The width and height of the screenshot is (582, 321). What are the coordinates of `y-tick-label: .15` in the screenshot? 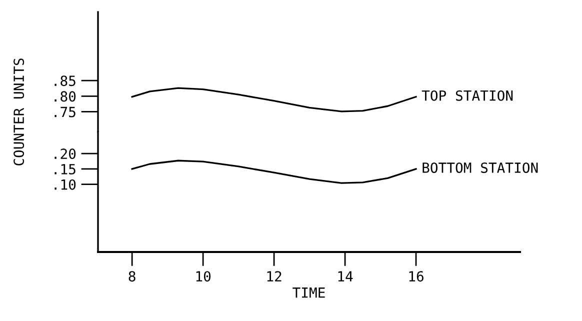 It's located at (65, 169).